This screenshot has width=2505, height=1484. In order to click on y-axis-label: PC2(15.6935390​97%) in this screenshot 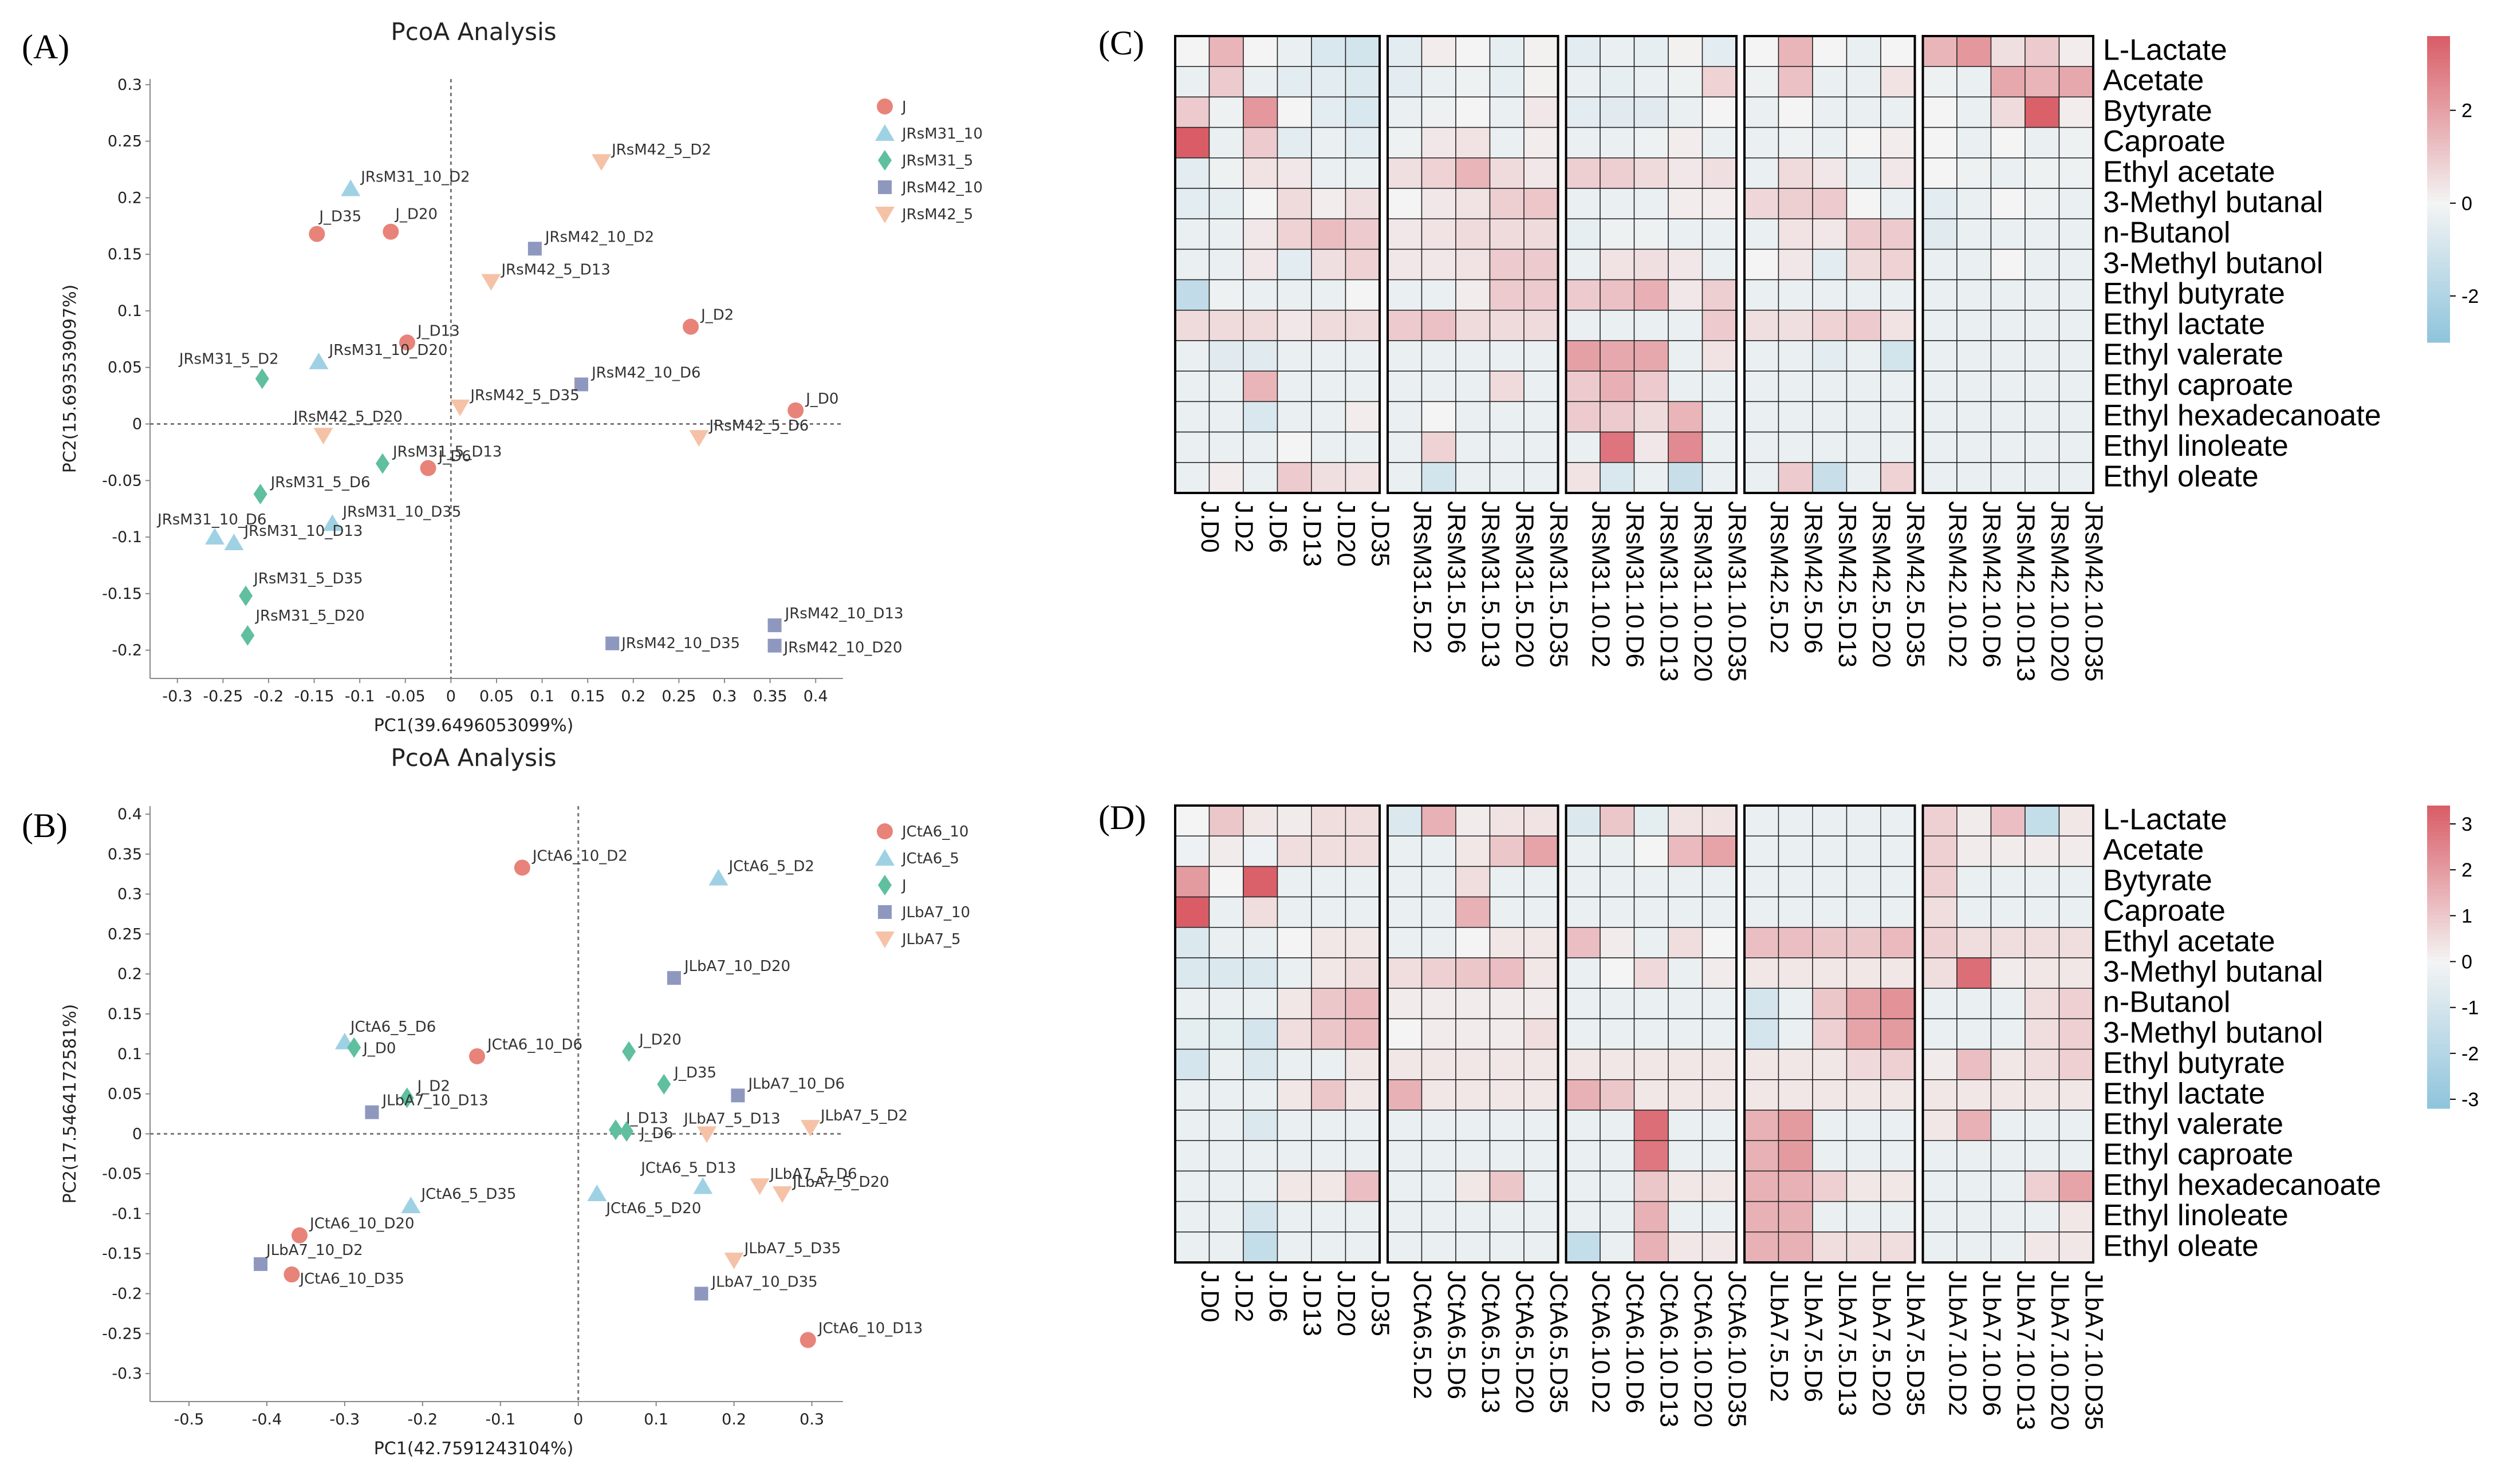, I will do `click(70, 379)`.